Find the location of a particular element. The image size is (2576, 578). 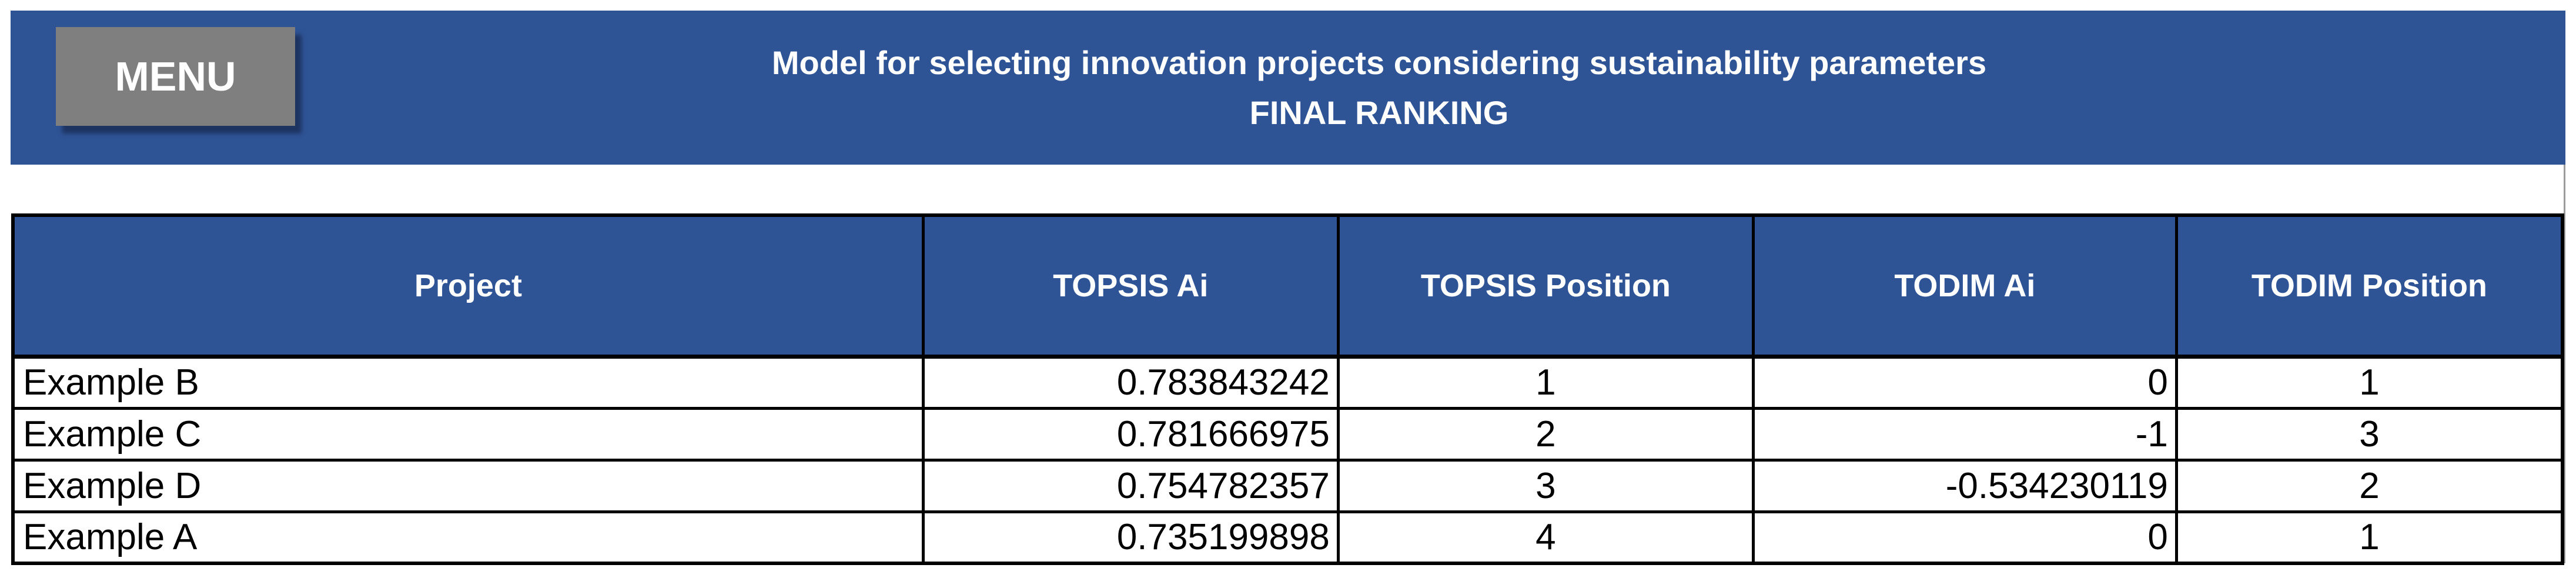

cell-topsis-position: 1 is located at coordinates (1545, 382).